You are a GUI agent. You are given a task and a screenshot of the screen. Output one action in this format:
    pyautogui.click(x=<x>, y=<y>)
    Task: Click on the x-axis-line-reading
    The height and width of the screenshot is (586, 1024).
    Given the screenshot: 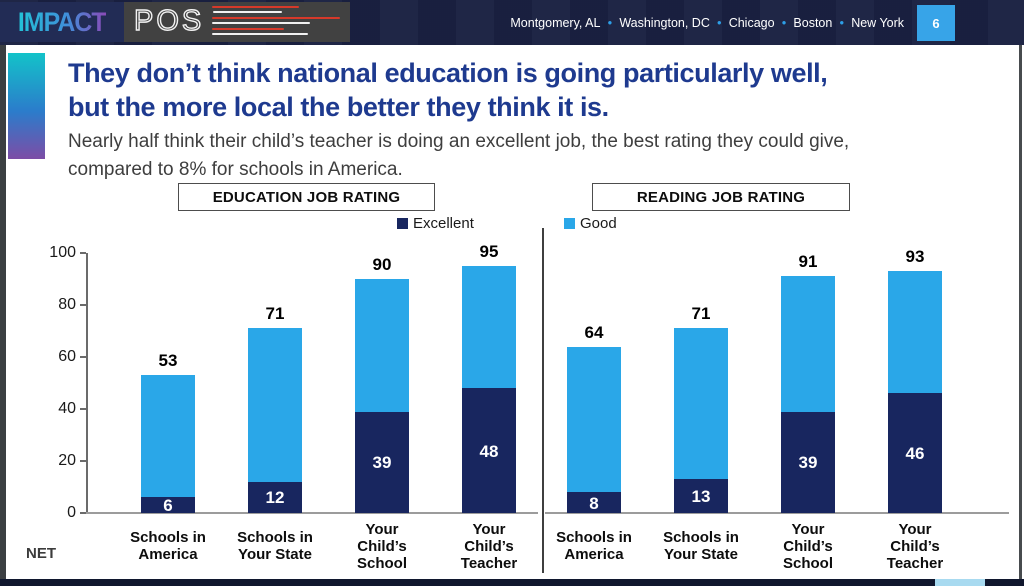 What is the action you would take?
    pyautogui.click(x=777, y=513)
    